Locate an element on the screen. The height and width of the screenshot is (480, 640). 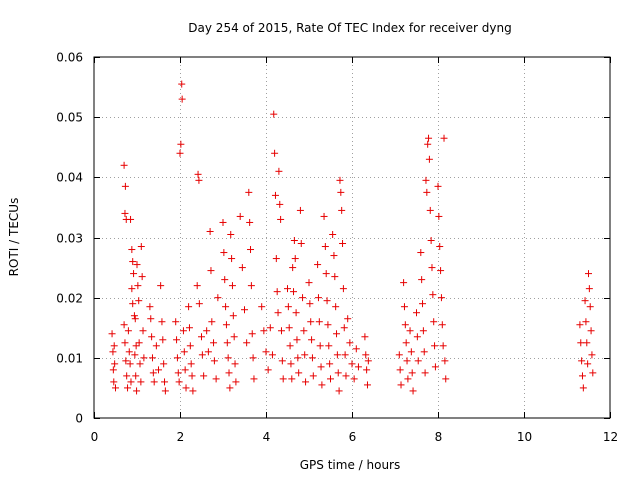
x-tick-label: 4 is located at coordinates (267, 437).